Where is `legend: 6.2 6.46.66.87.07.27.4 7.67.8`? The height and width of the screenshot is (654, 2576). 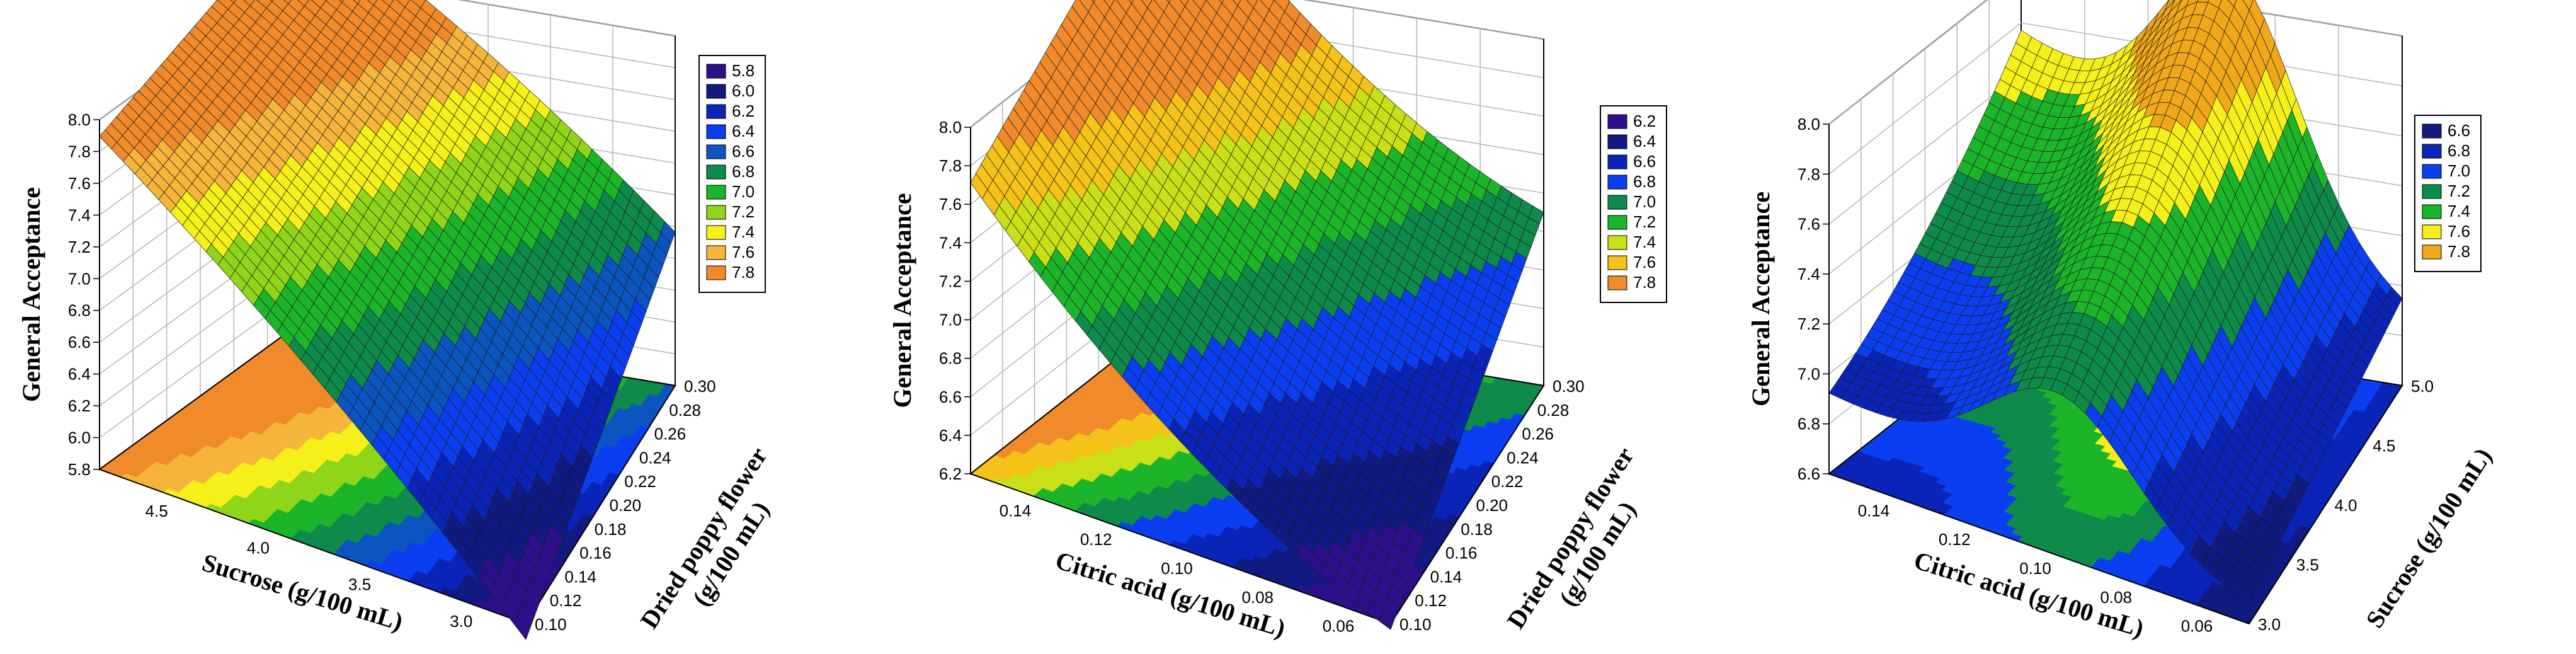 legend: 6.2 6.46.66.87.07.27.4 7.67.8 is located at coordinates (1633, 204).